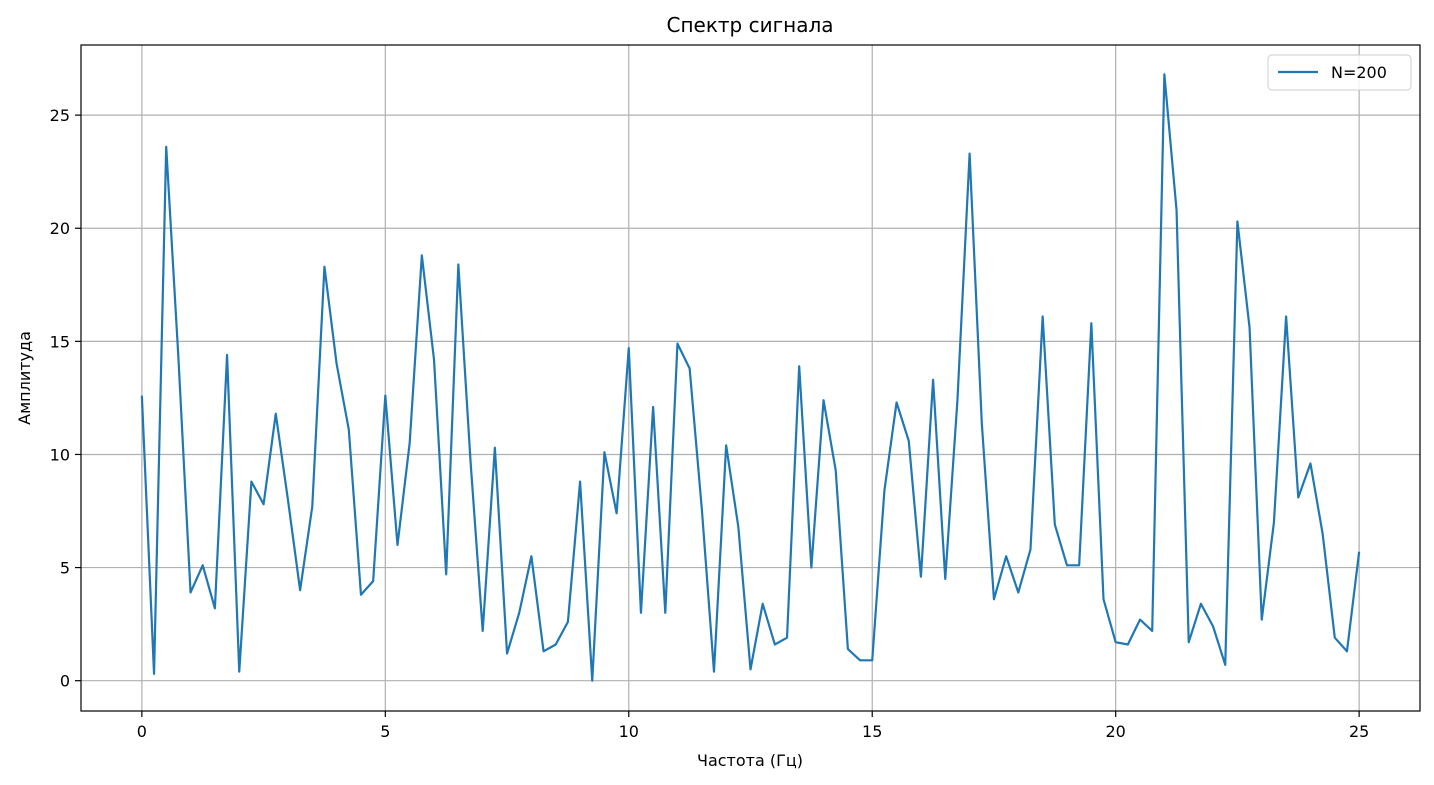  What do you see at coordinates (1359, 731) in the screenshot?
I see `x-tick-label: 25` at bounding box center [1359, 731].